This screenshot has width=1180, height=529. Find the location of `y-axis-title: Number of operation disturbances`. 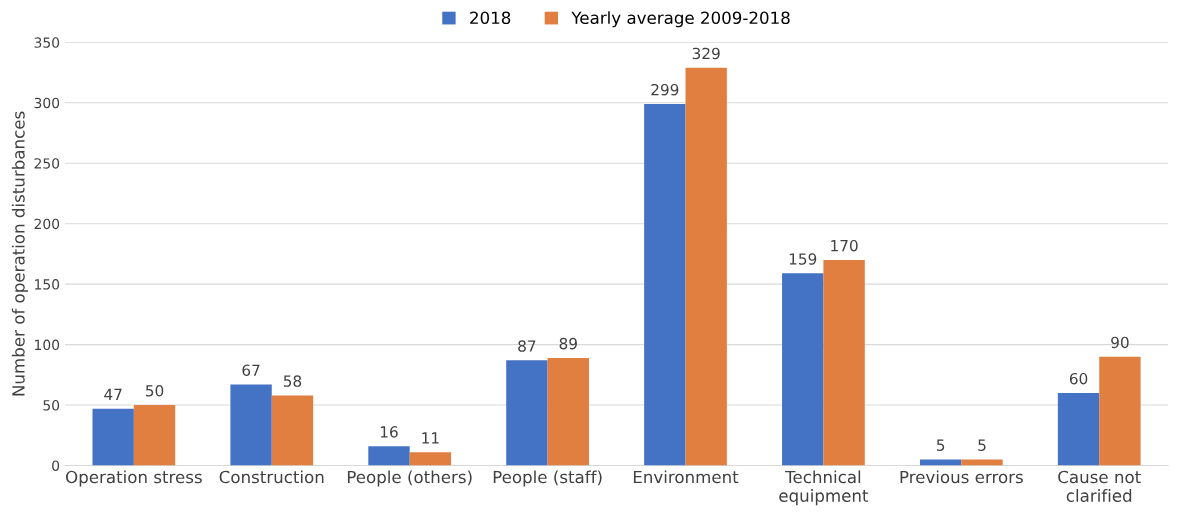

y-axis-title: Number of operation disturbances is located at coordinates (19, 253).